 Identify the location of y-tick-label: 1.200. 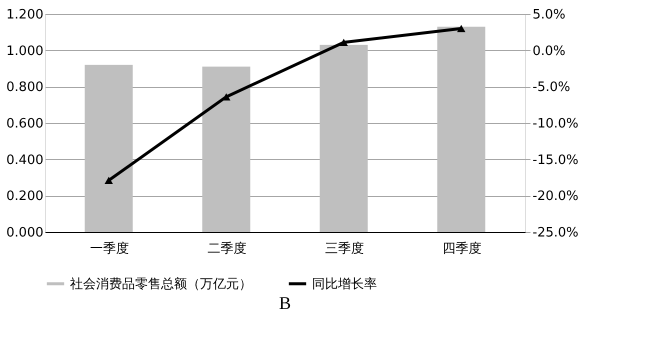
(25, 15).